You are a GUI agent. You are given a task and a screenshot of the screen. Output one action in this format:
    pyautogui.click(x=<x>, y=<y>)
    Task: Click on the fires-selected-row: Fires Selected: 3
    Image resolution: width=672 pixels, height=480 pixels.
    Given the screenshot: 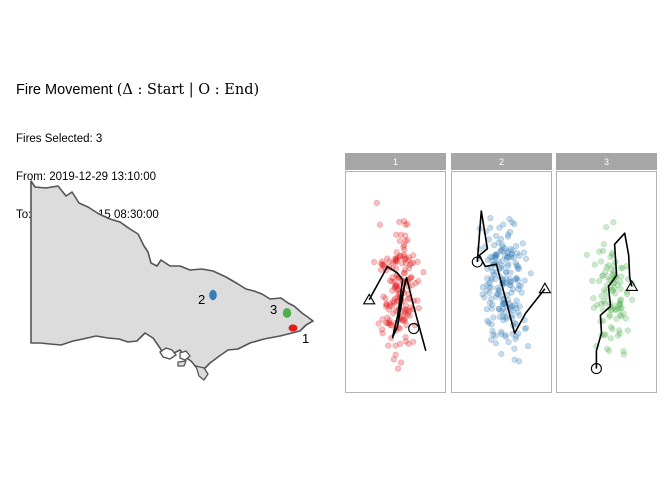 What is the action you would take?
    pyautogui.click(x=87, y=139)
    